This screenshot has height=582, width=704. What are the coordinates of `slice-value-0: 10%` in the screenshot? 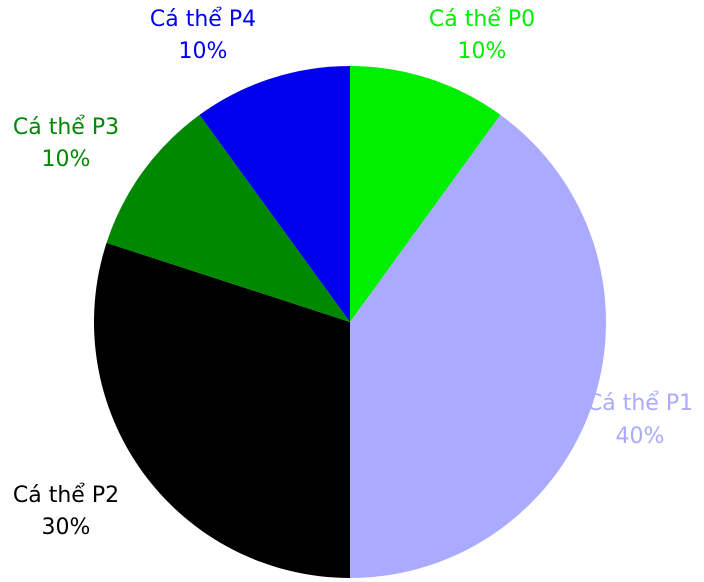 It's located at (482, 51).